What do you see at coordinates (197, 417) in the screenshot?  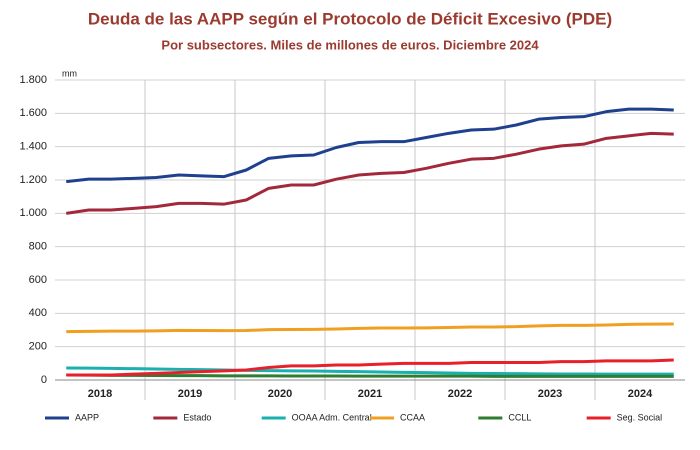 I see `legend-label: Estado` at bounding box center [197, 417].